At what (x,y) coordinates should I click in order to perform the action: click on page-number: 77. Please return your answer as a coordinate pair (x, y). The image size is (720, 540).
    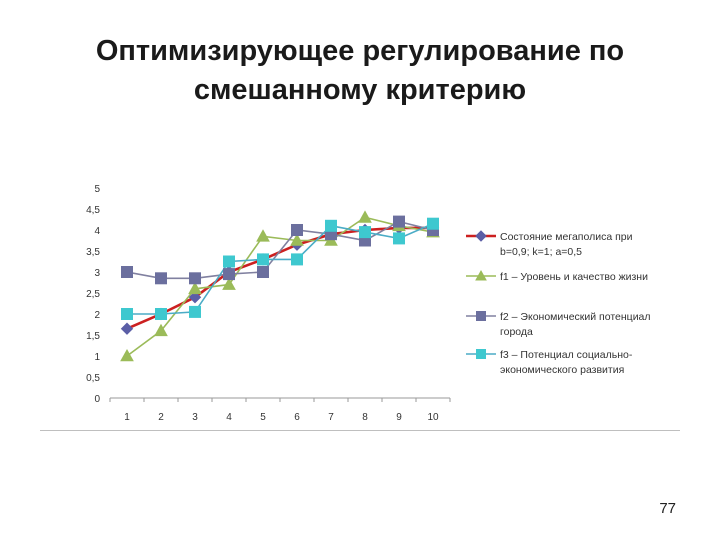
    Looking at the image, I should click on (667, 508).